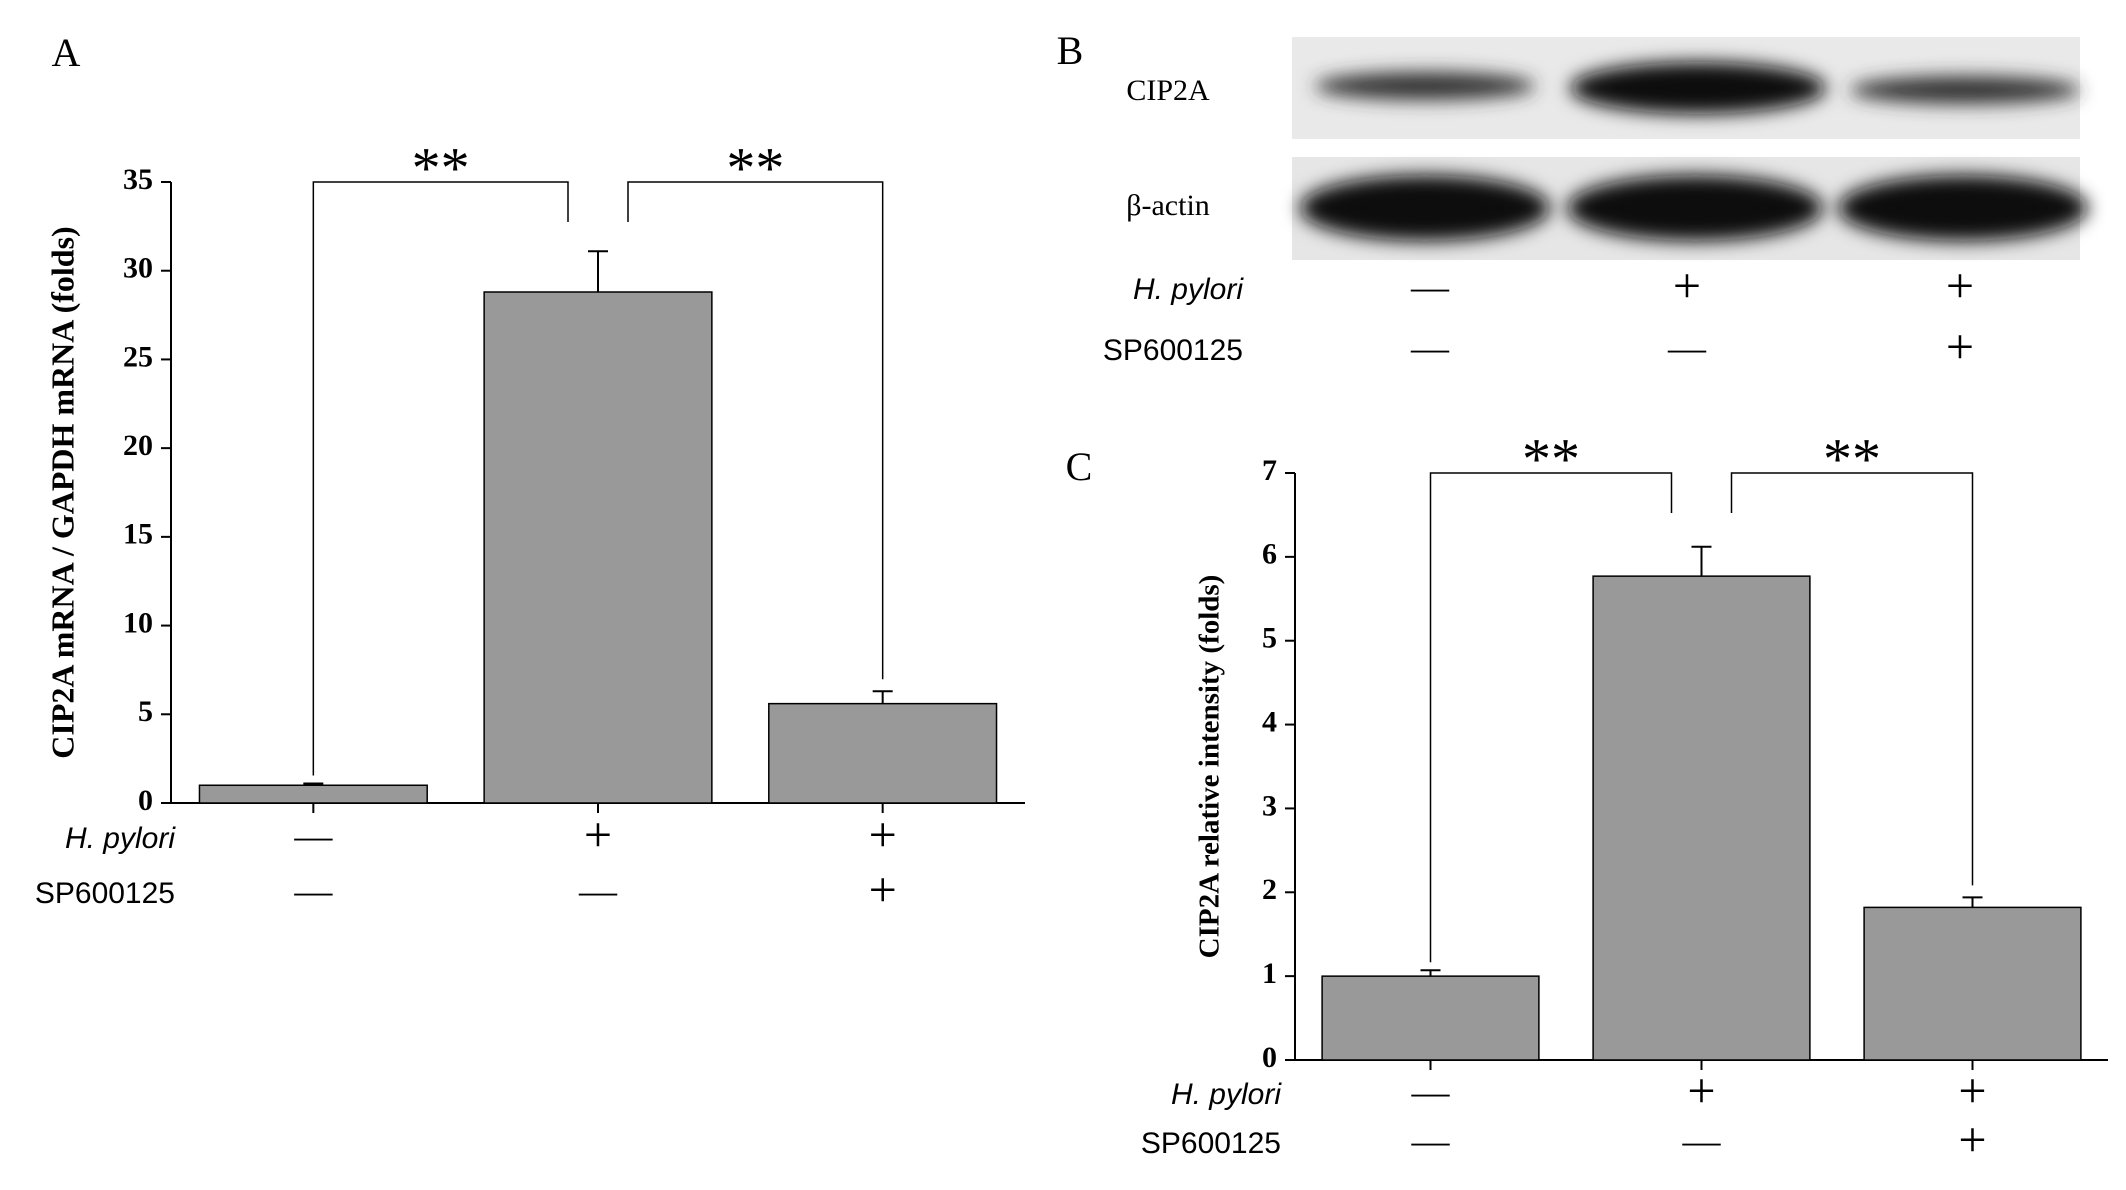 The image size is (2126, 1190). What do you see at coordinates (1168, 205) in the screenshot?
I see `blot-row-label: β-actin` at bounding box center [1168, 205].